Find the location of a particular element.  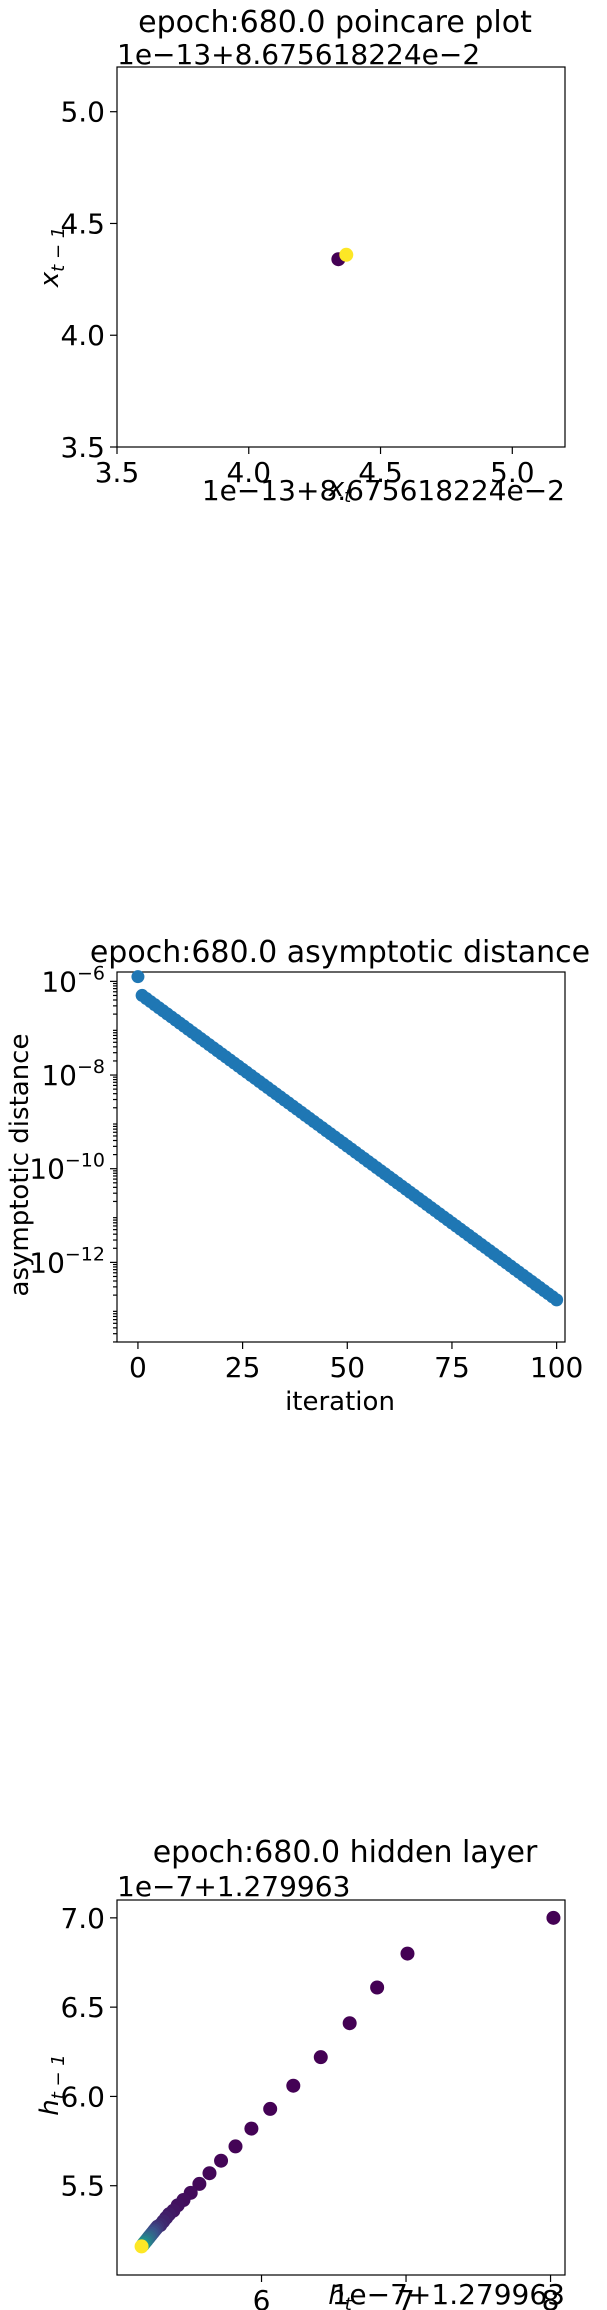

hidden-x-offset: 1e−7+1.279963 is located at coordinates (448, 2294).